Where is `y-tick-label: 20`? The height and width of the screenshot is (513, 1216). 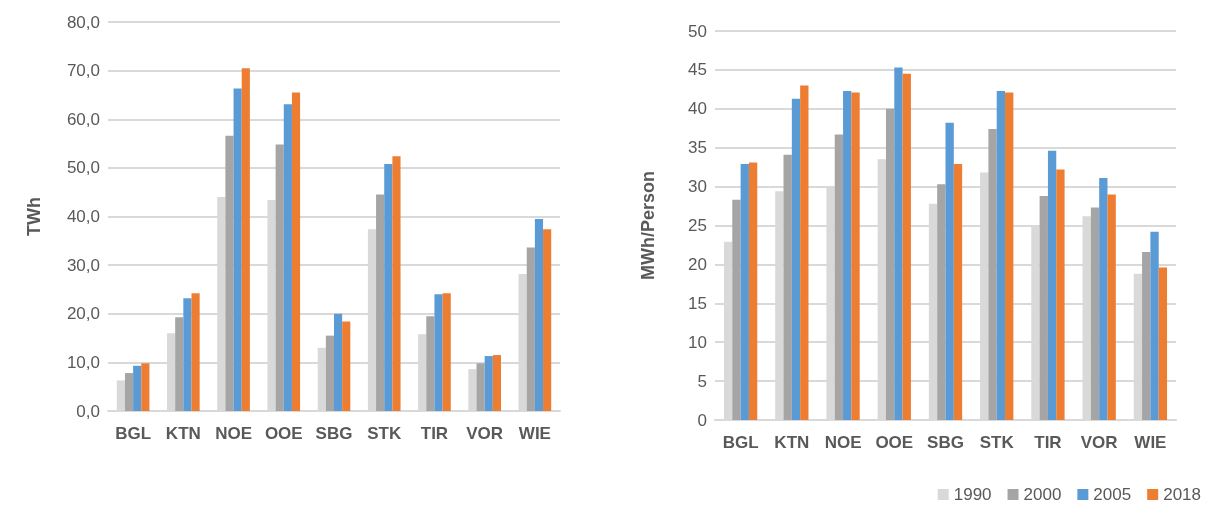
y-tick-label: 20 is located at coordinates (697, 264).